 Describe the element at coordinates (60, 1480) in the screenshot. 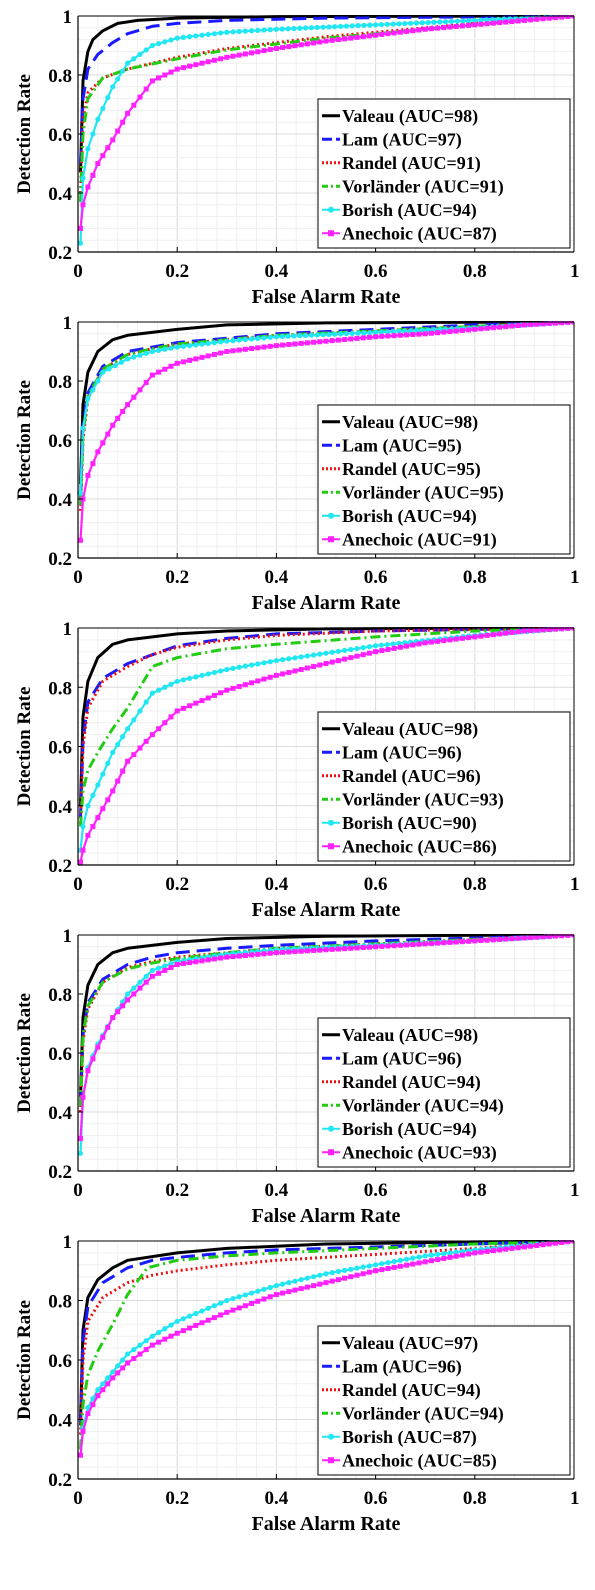

I see `y-tick-label: 0.2` at that location.